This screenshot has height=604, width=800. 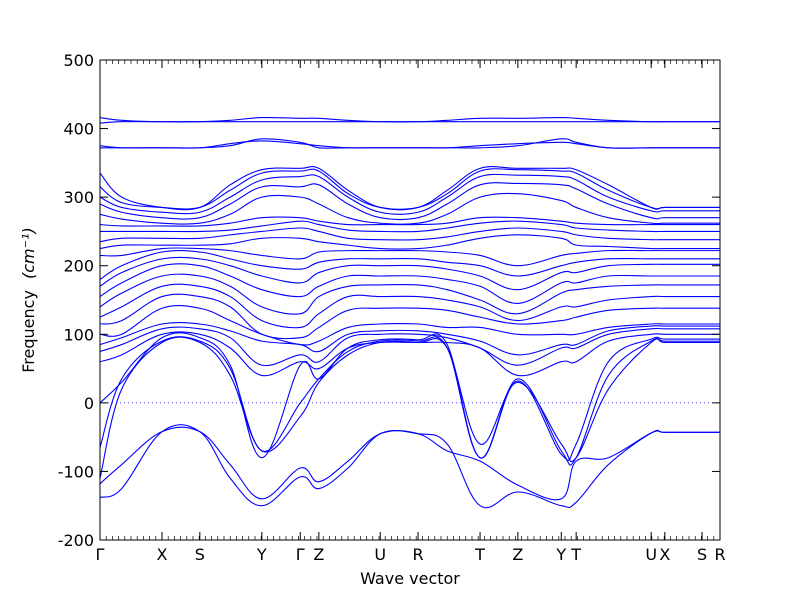 I want to click on y-tick-label: 200, so click(x=78, y=266).